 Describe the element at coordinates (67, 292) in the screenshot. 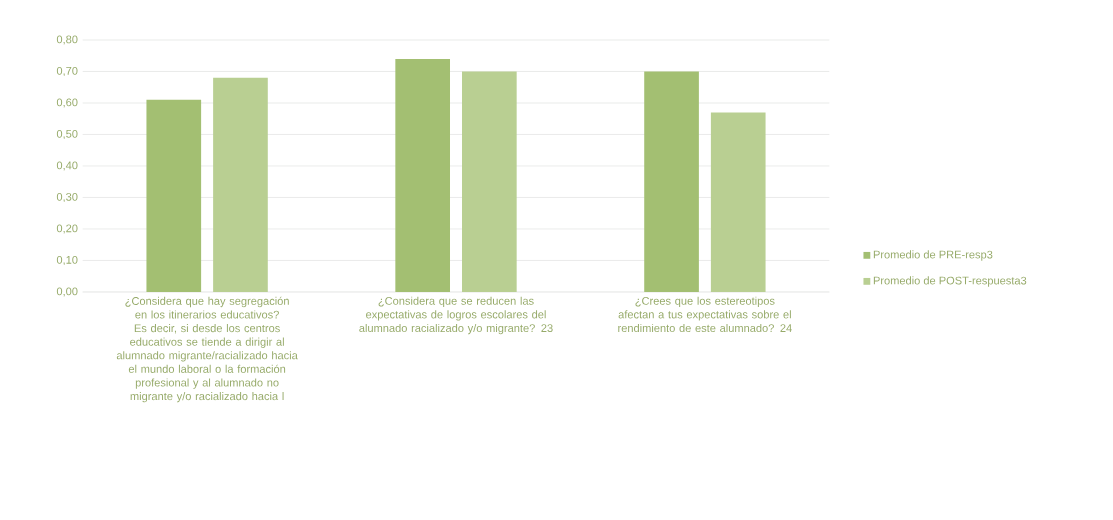

I see `y-tick-label: 0,00` at that location.